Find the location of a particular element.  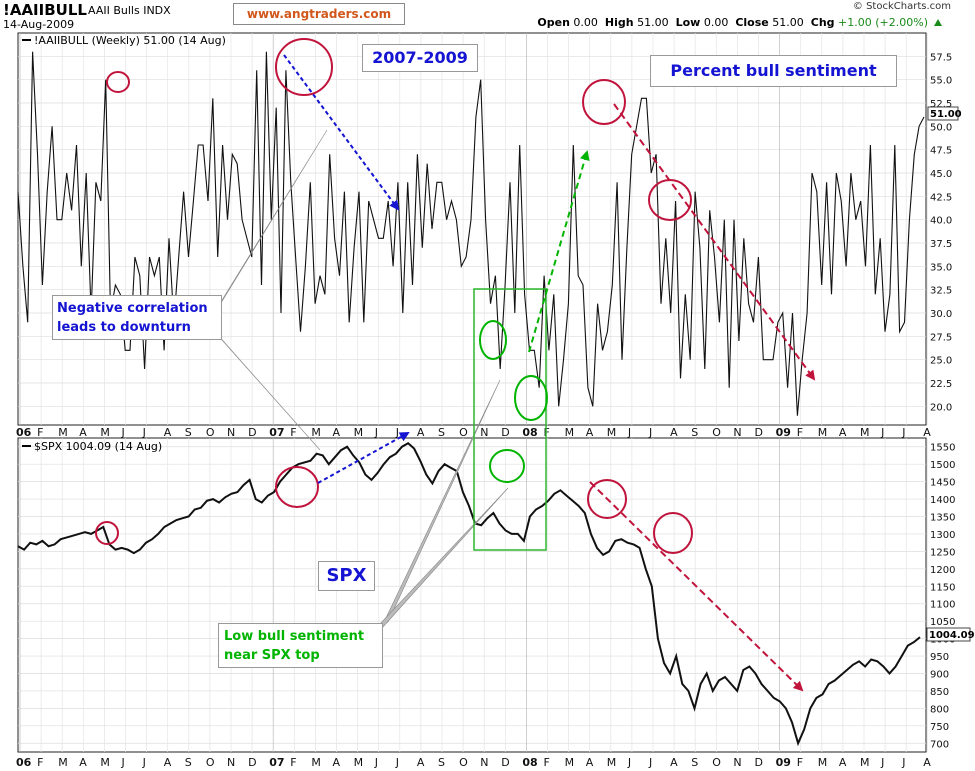

bottom-legend: $SPX 1004.09 (14 Aug) is located at coordinates (92, 446).